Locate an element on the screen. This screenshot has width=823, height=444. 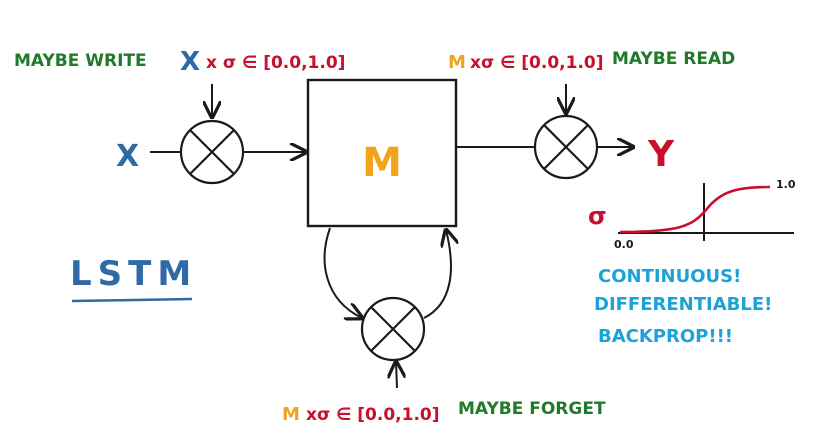
lstm-title-underline is located at coordinates (132, 300).